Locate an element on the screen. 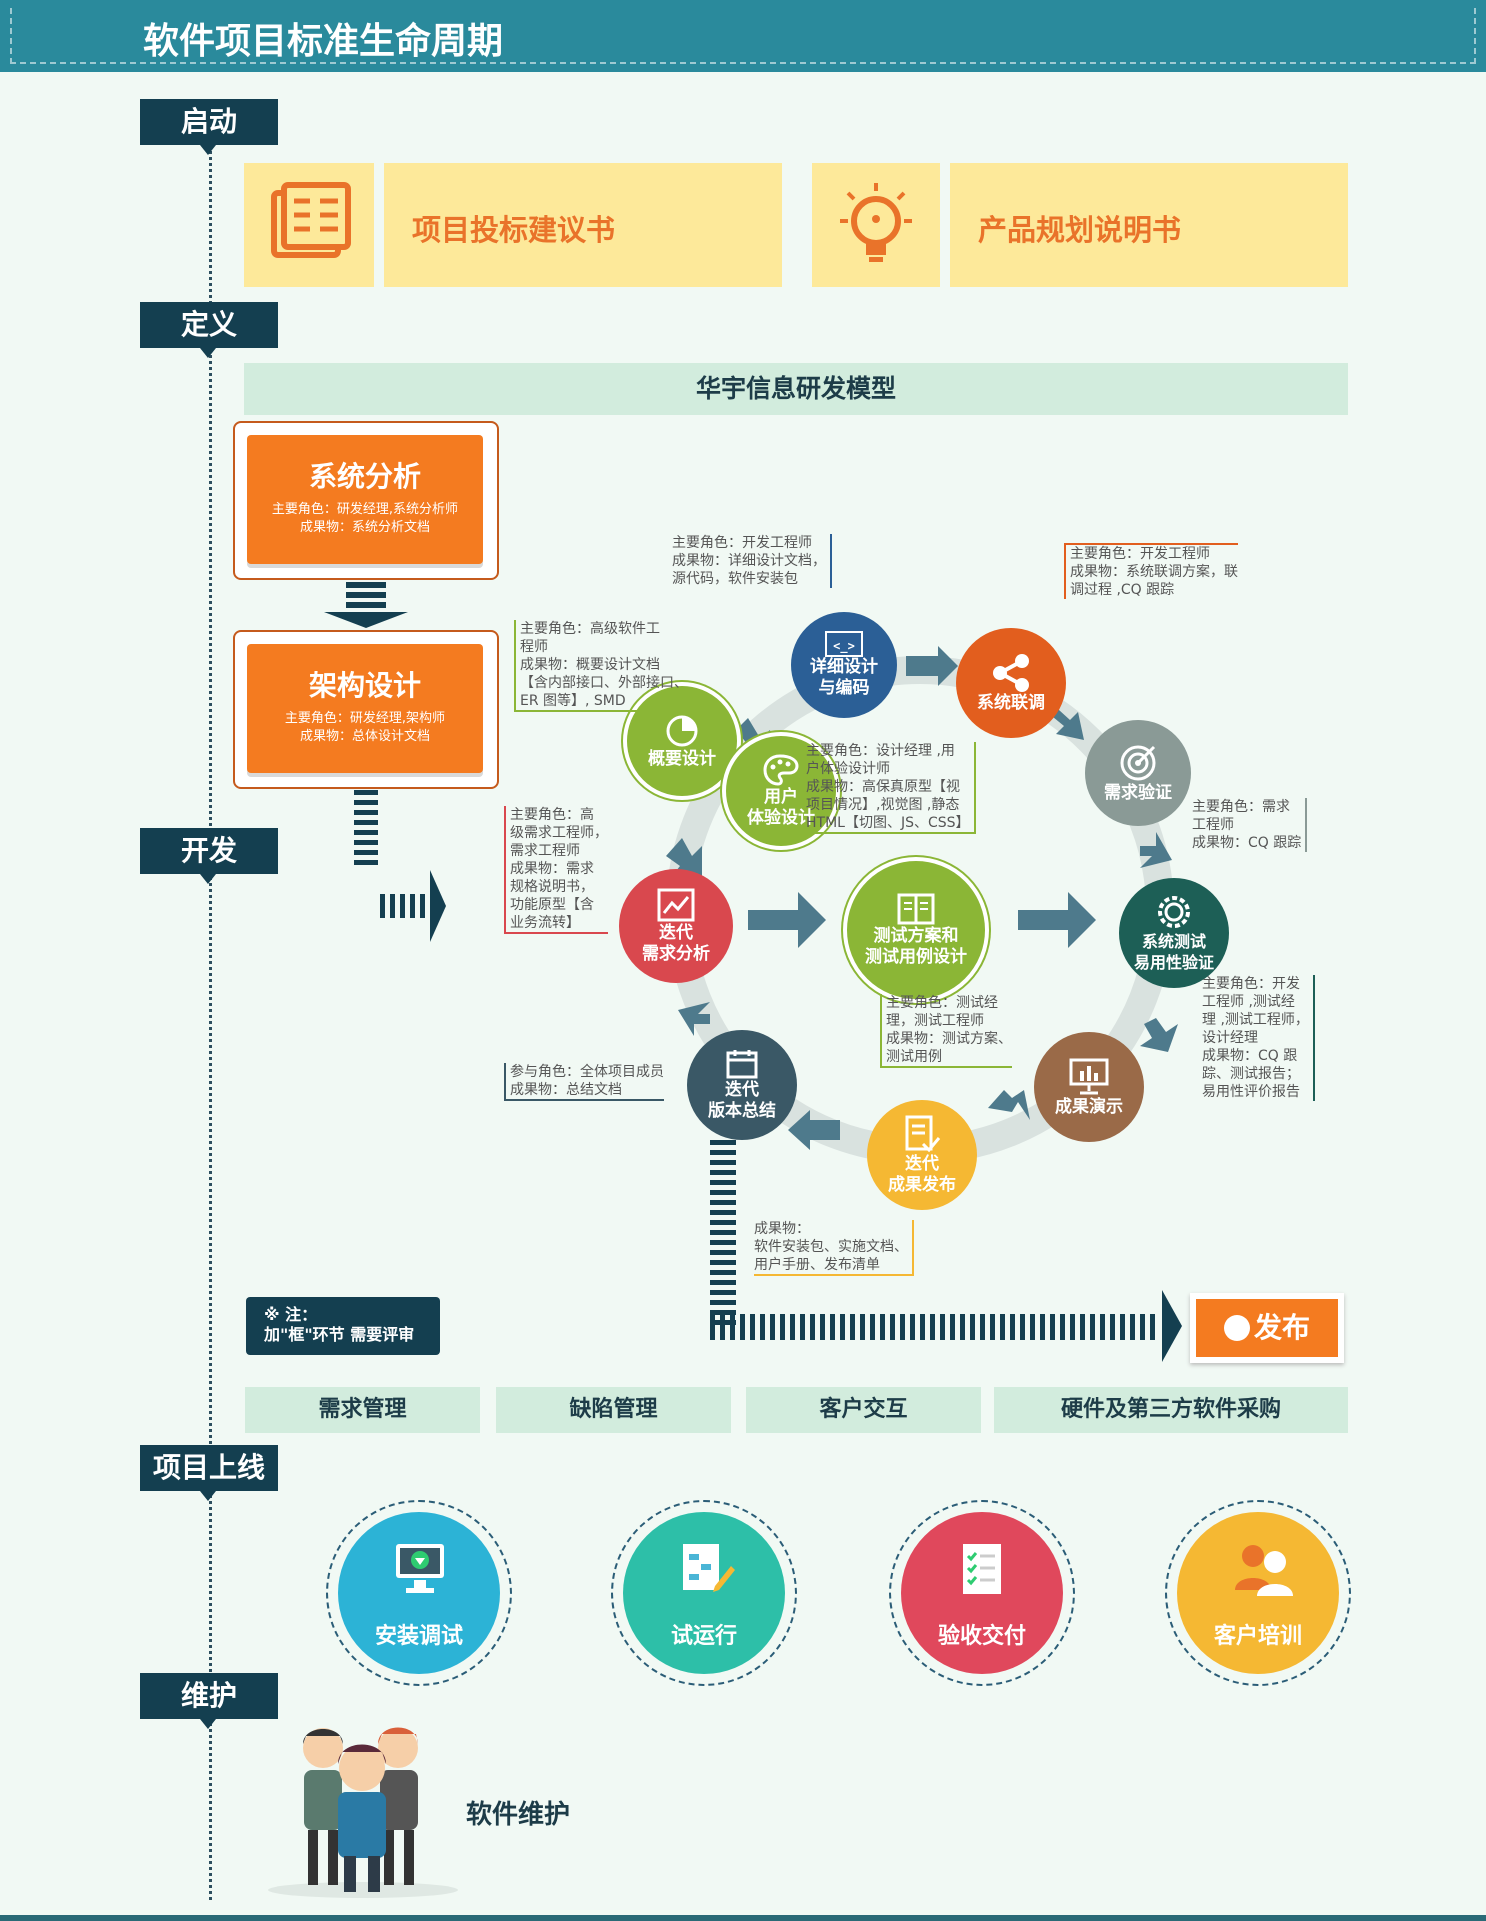  node-req-analysis: 迭代 需求分析 is located at coordinates (676, 926).